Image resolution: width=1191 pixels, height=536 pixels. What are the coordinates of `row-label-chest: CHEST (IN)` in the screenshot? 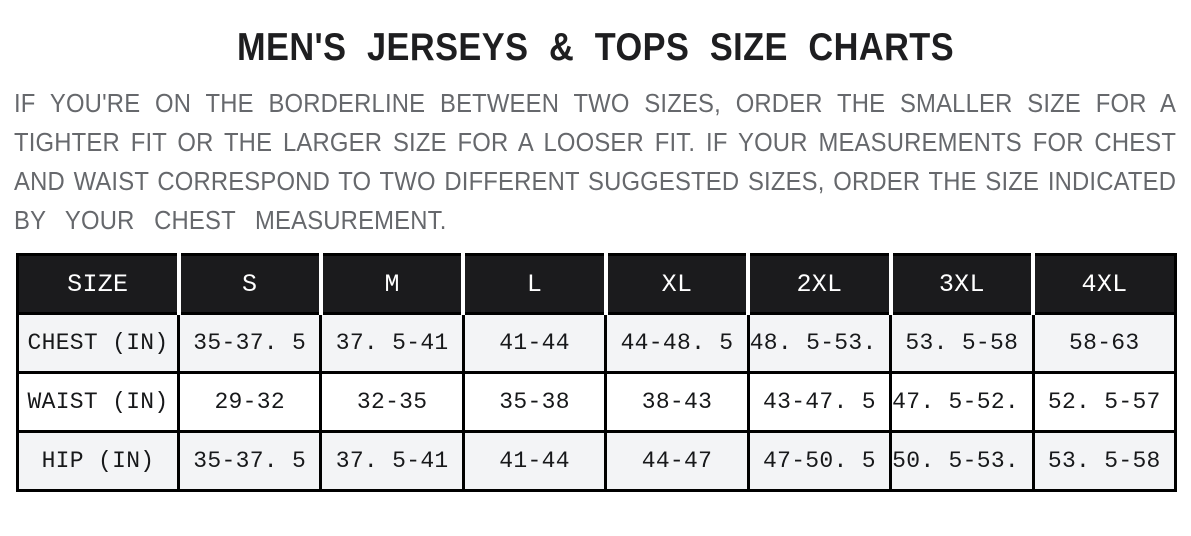 It's located at (98, 343).